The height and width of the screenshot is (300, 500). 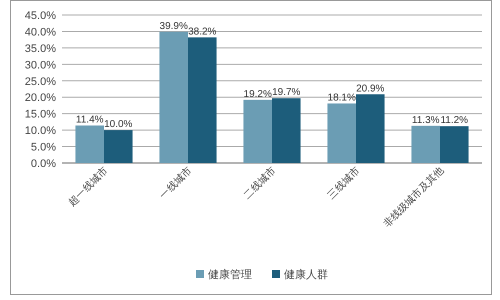 I want to click on x-tick-label: 二线城市, so click(x=259, y=183).